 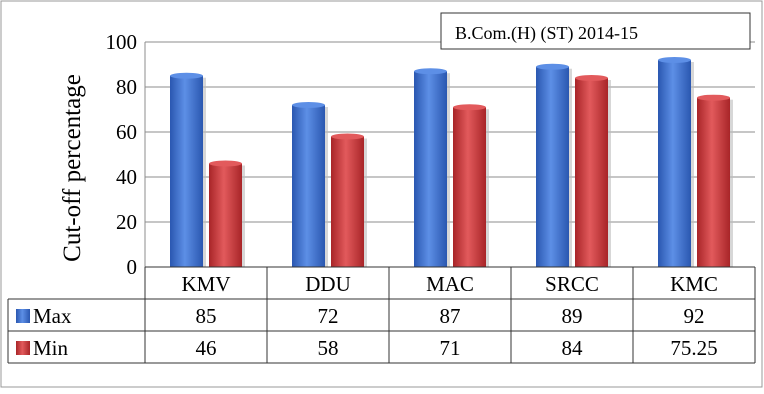 I want to click on data-value: 58, so click(x=328, y=348).